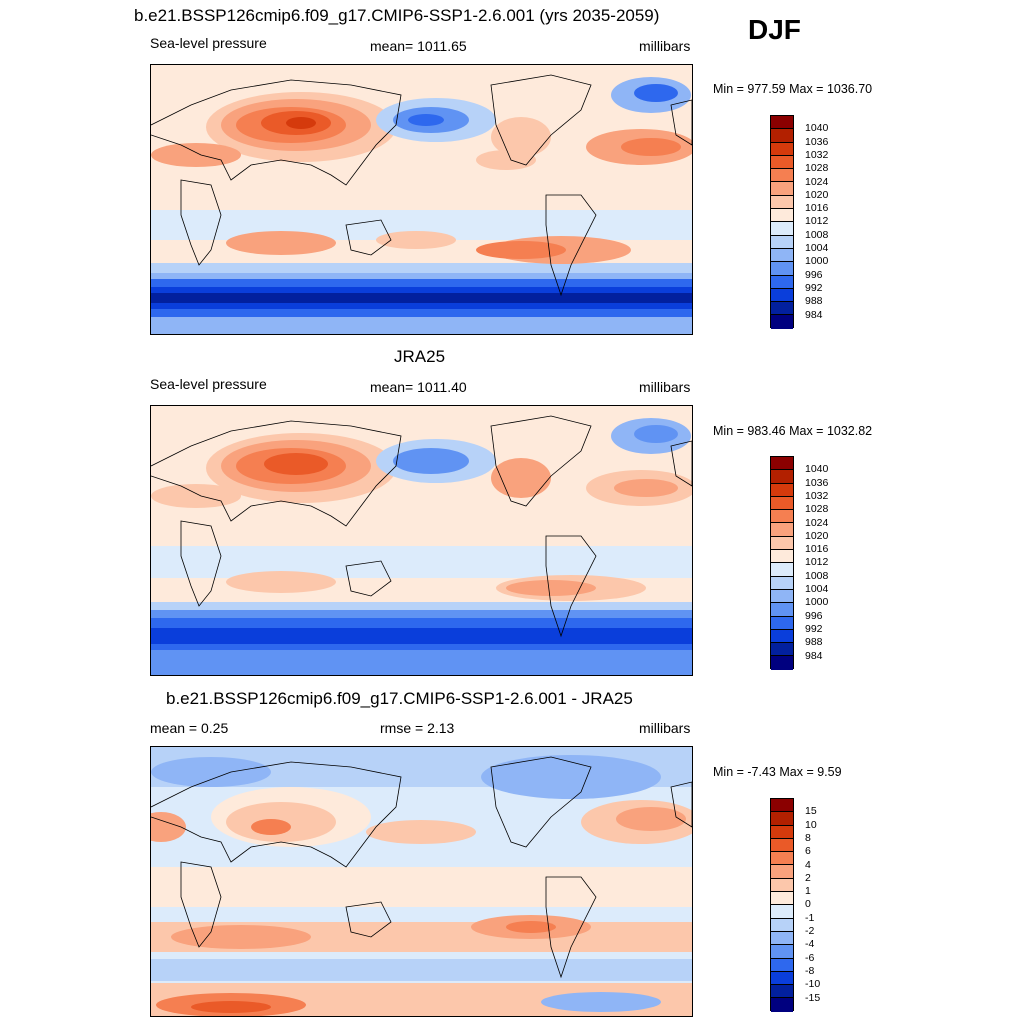 This screenshot has width=1024, height=1024. I want to click on panel1-mean-label: mean= 1011.65, so click(418, 46).